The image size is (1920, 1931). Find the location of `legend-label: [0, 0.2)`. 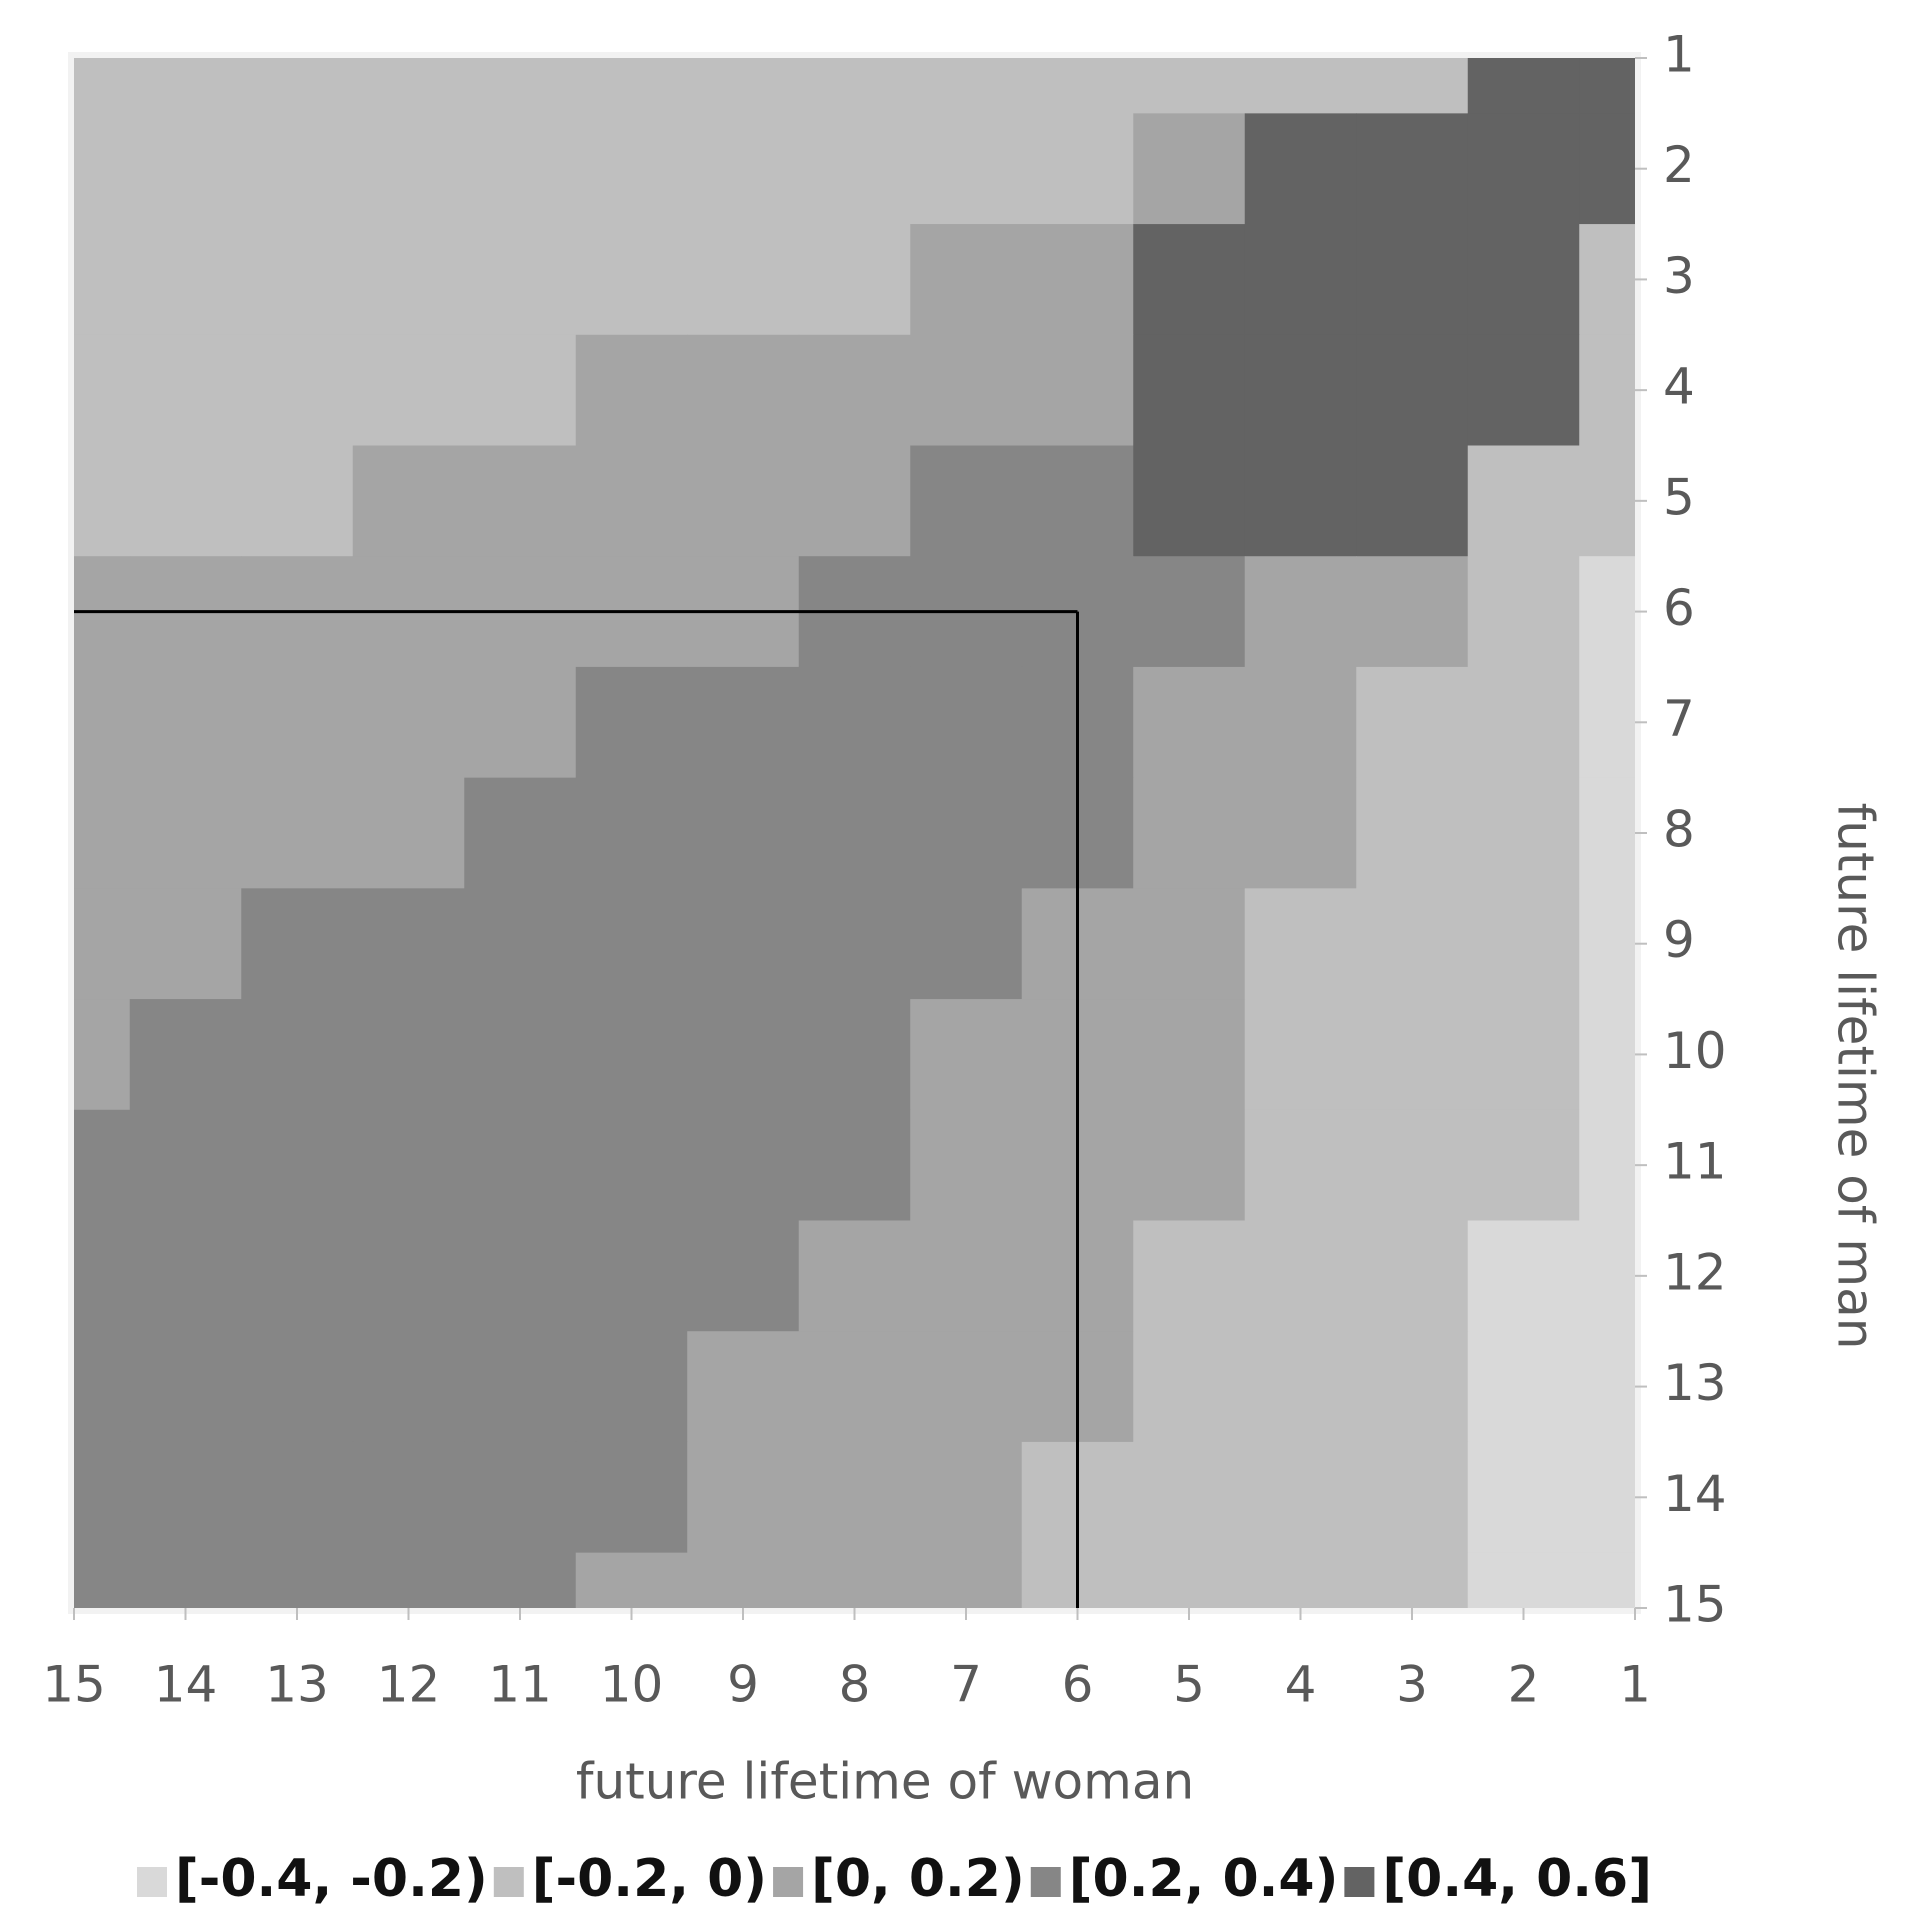

legend-label: [0, 0.2) is located at coordinates (918, 1879).